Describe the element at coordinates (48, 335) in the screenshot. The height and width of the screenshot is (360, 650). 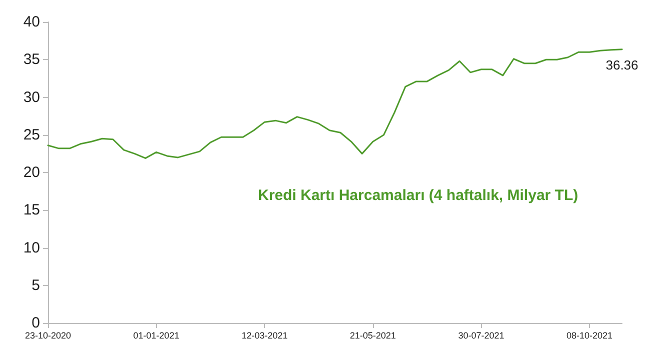
I see `x-tick-label: 23-10-2020` at that location.